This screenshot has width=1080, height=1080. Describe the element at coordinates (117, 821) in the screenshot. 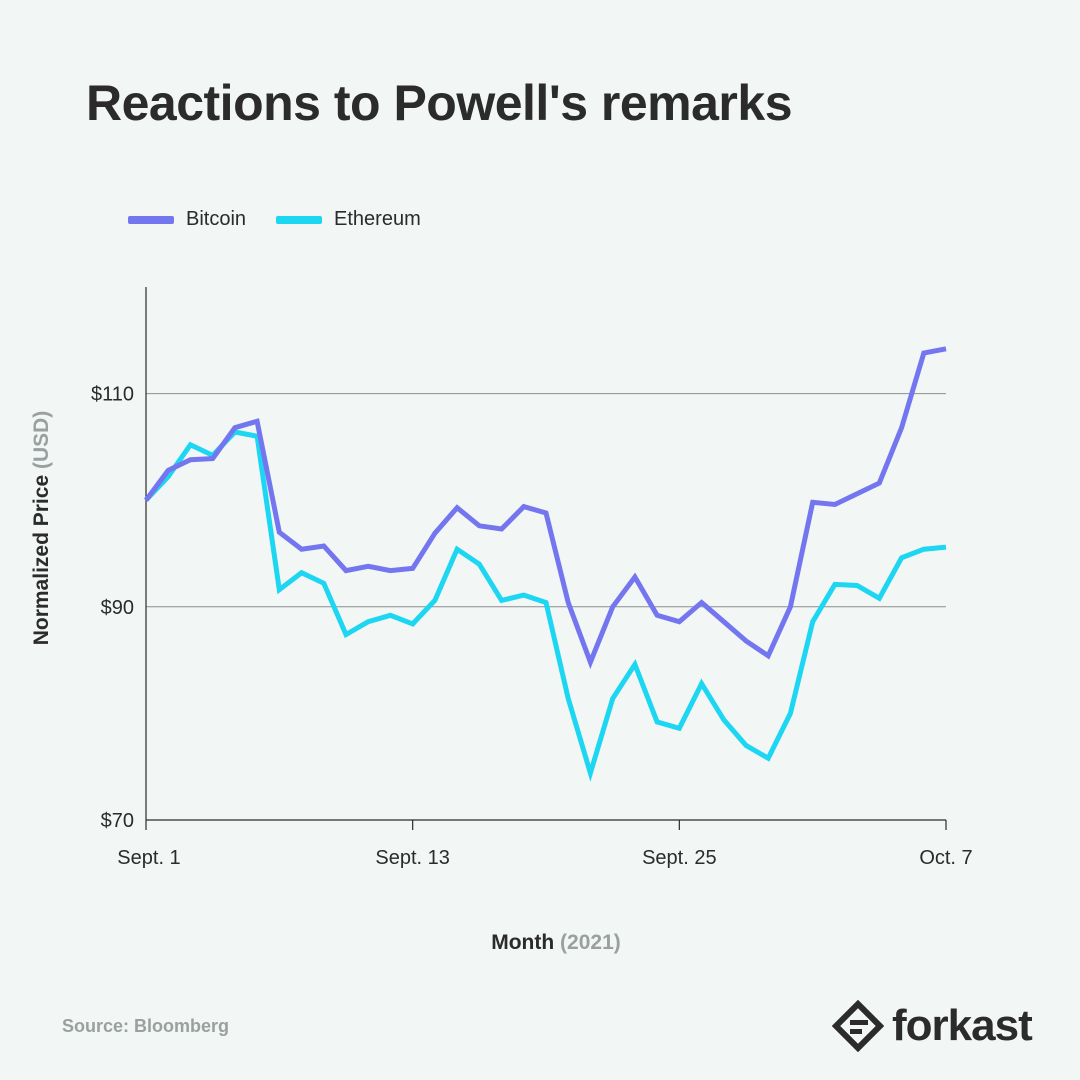

I see `y-tick-label-70: $70` at that location.